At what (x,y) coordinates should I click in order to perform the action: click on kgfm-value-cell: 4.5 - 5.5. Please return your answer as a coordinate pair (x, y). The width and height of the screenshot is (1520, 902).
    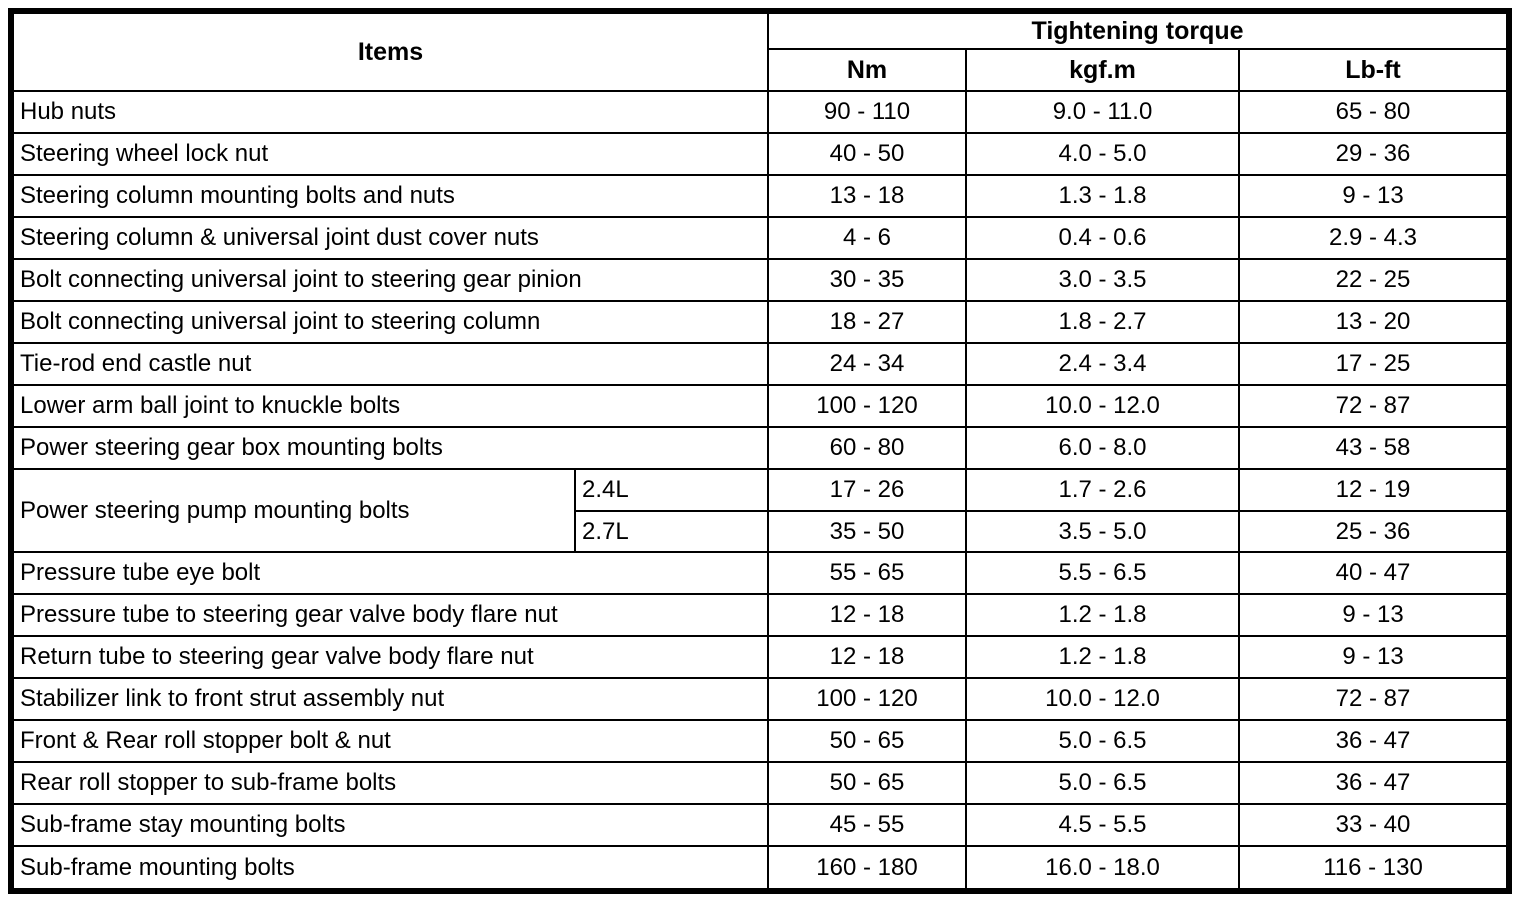
    Looking at the image, I should click on (1102, 825).